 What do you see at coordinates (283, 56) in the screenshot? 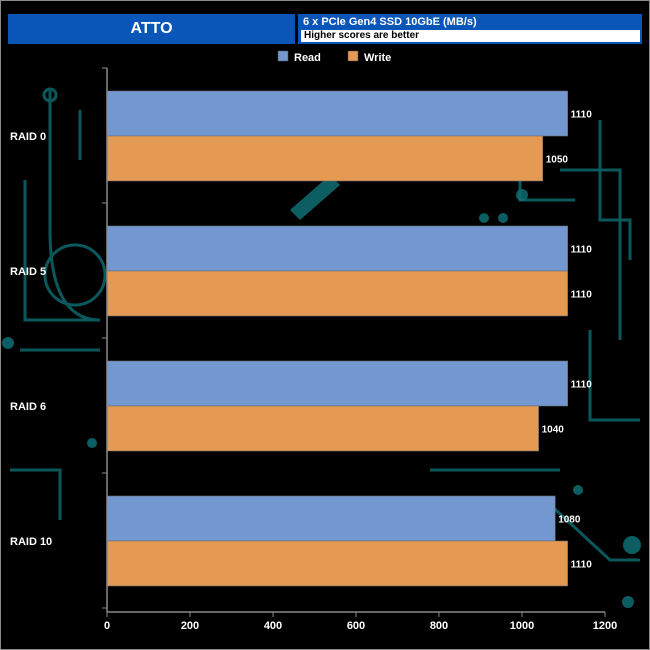
I see `legend-swatch-read` at bounding box center [283, 56].